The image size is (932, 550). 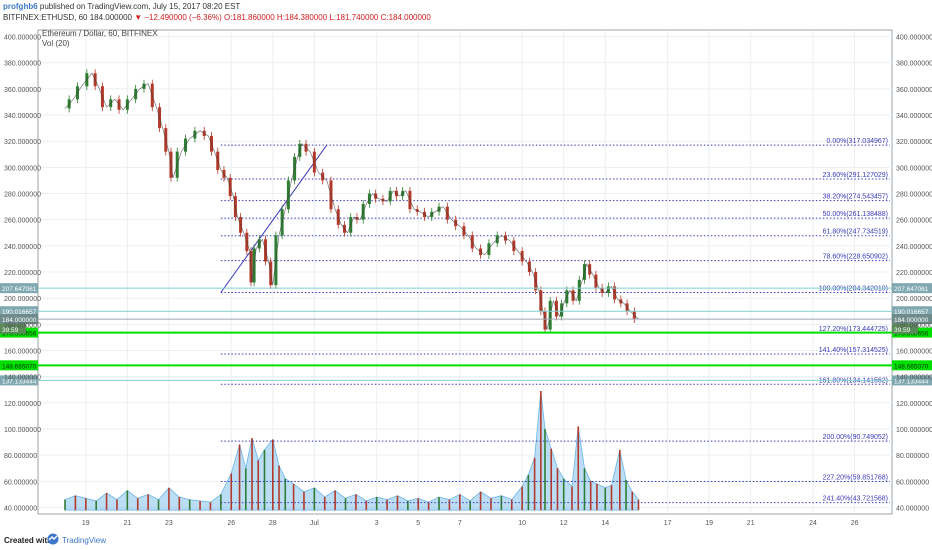 What do you see at coordinates (914, 430) in the screenshot?
I see `y-tick-label-right: 100.000000` at bounding box center [914, 430].